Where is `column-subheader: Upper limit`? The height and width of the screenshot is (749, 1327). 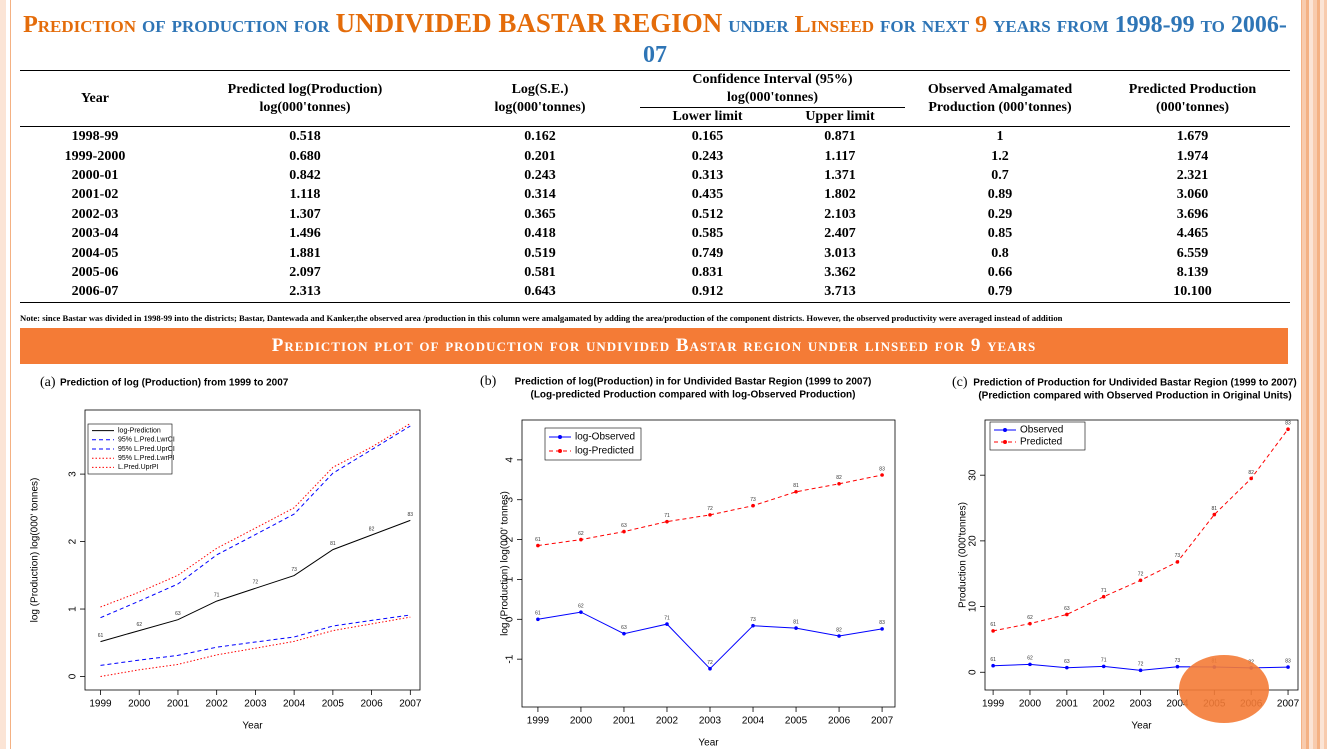 column-subheader: Upper limit is located at coordinates (840, 117).